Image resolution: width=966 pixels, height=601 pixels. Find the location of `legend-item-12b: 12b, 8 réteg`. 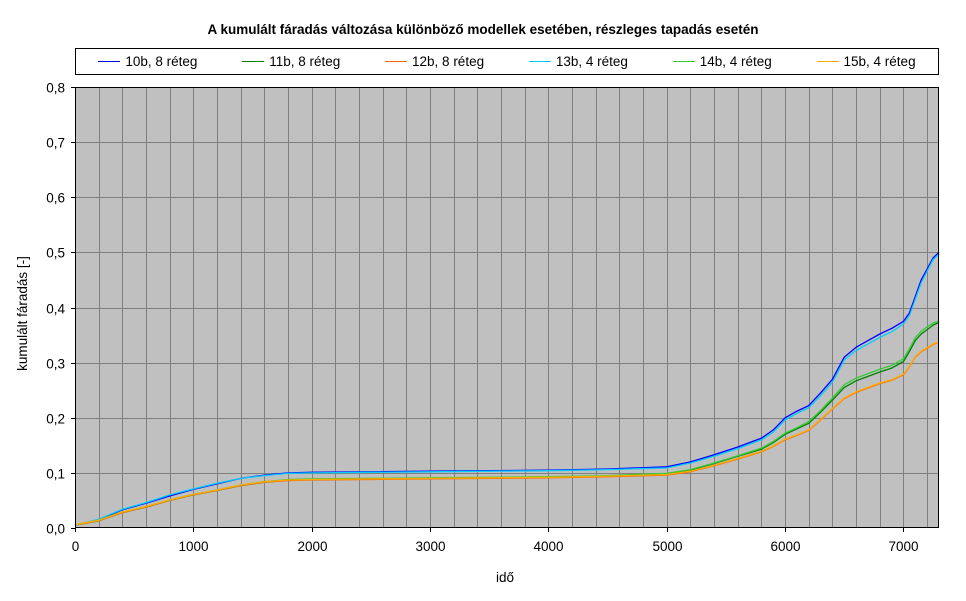

legend-item-12b: 12b, 8 réteg is located at coordinates (434, 61).